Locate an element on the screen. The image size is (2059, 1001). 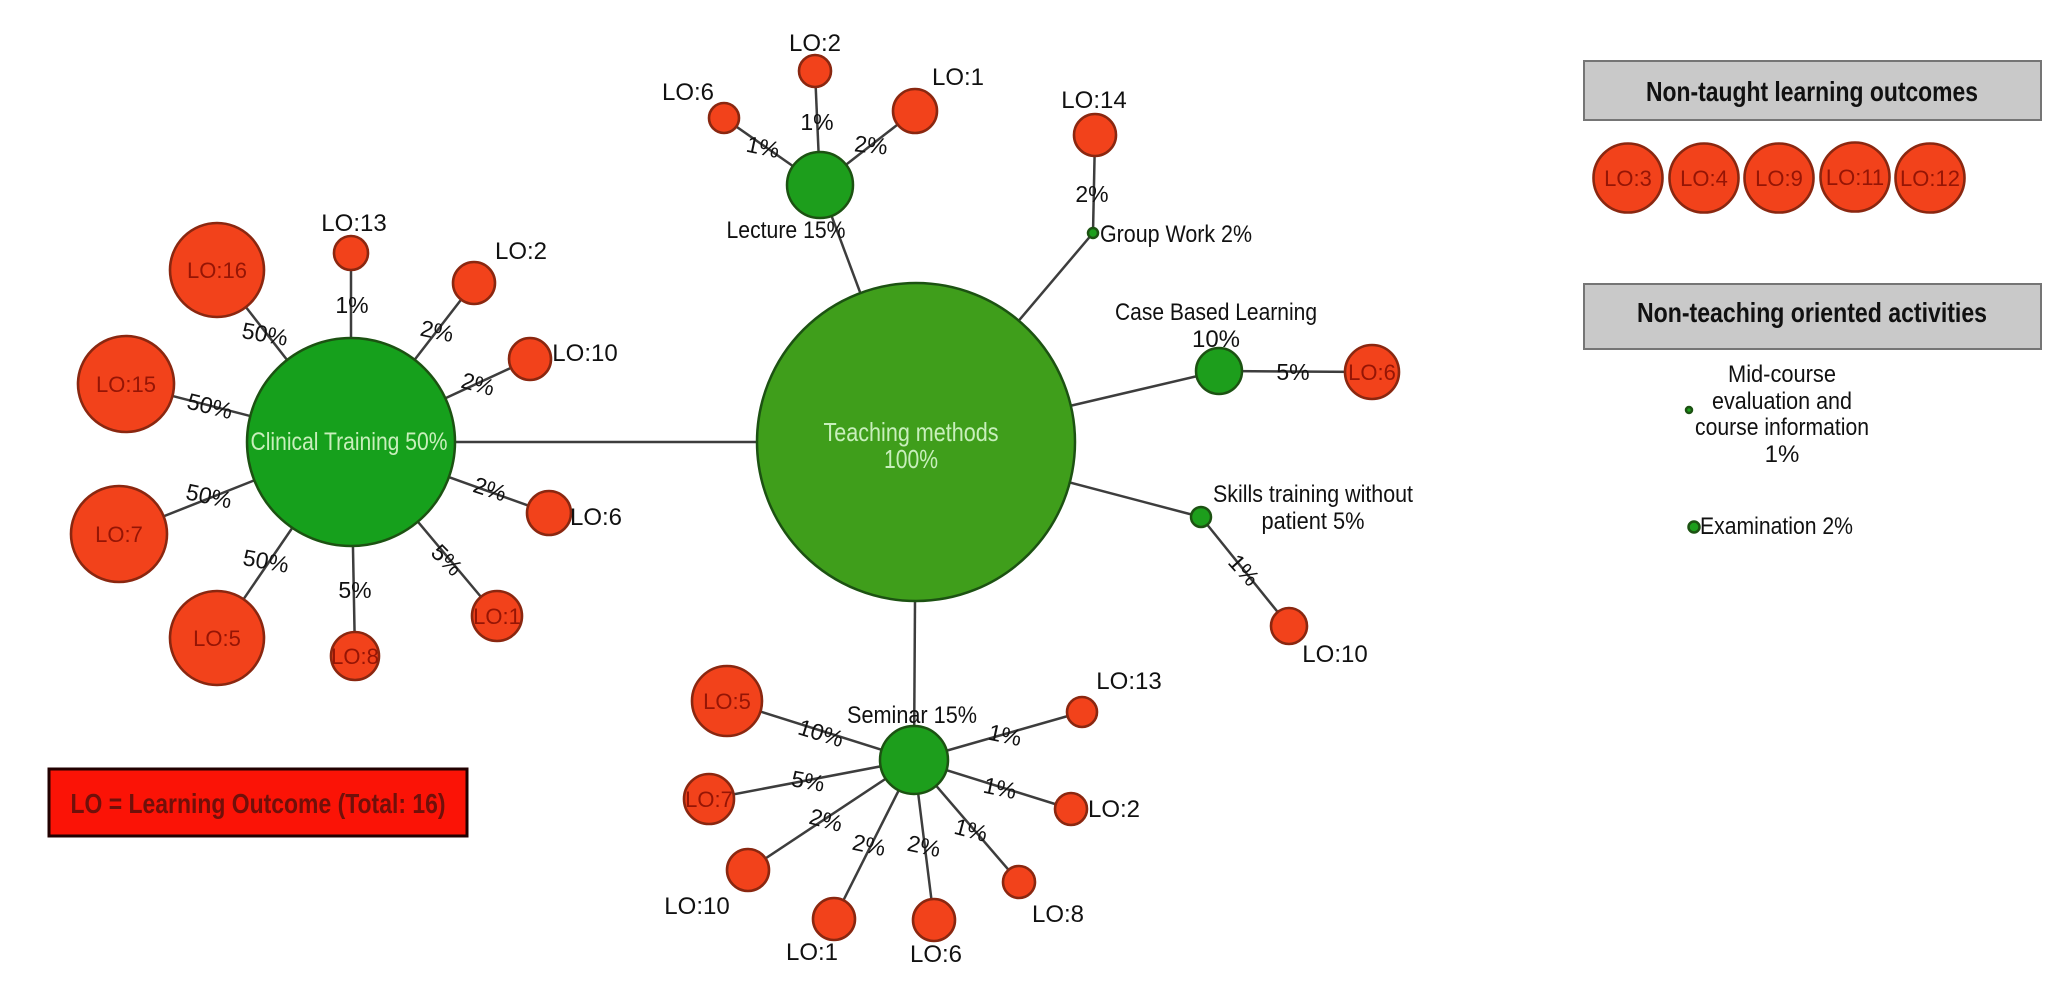
svg-text: LO:9 is located at coordinates (1779, 178).